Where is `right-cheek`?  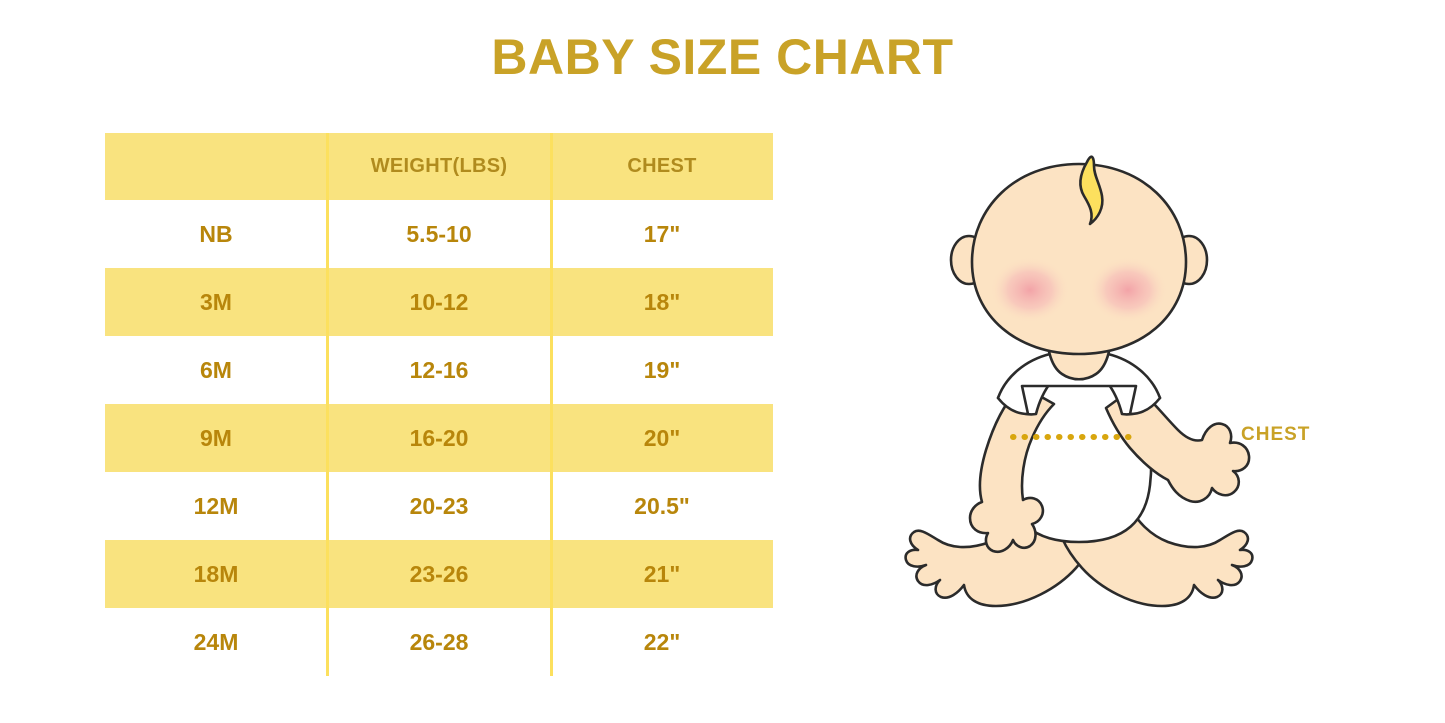
right-cheek is located at coordinates (1128, 290).